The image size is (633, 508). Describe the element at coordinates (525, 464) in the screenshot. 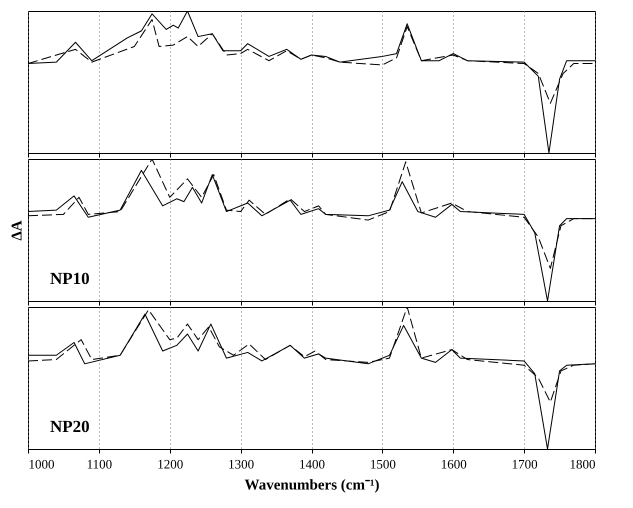

I see `x-tick-label: 1700` at that location.